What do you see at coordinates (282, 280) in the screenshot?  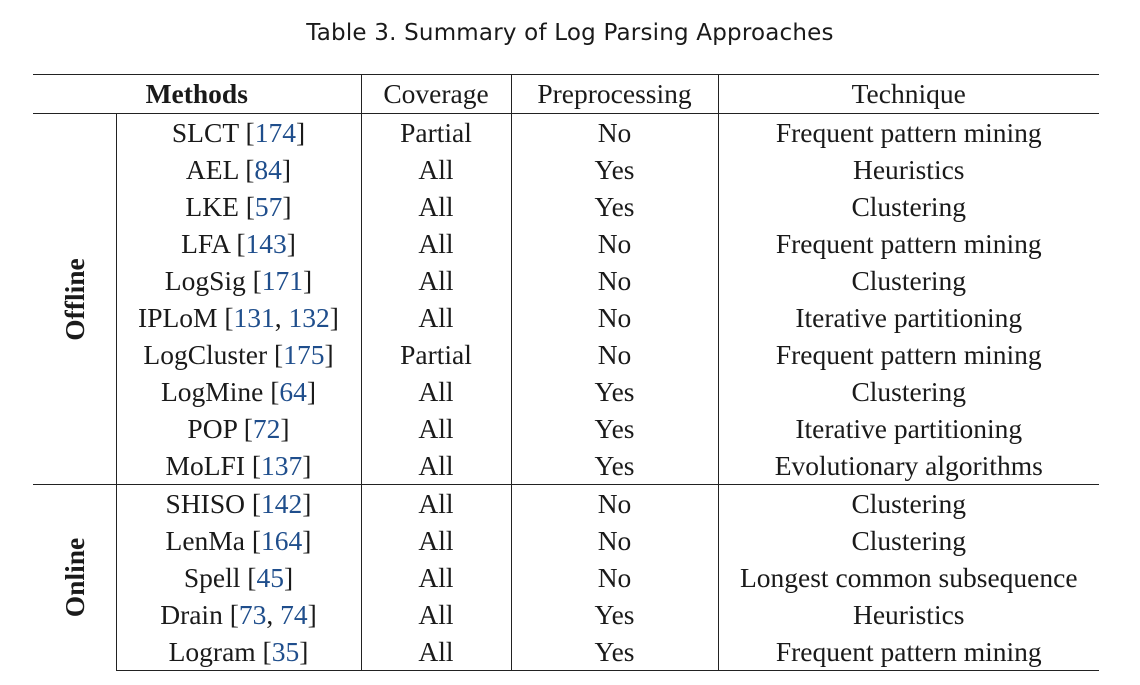 I see `citation-link: 171` at bounding box center [282, 280].